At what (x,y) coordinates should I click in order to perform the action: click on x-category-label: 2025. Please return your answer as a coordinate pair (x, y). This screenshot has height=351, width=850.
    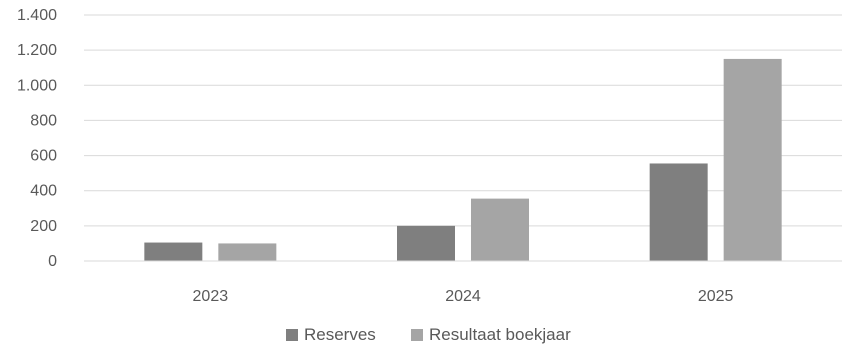
    Looking at the image, I should click on (716, 296).